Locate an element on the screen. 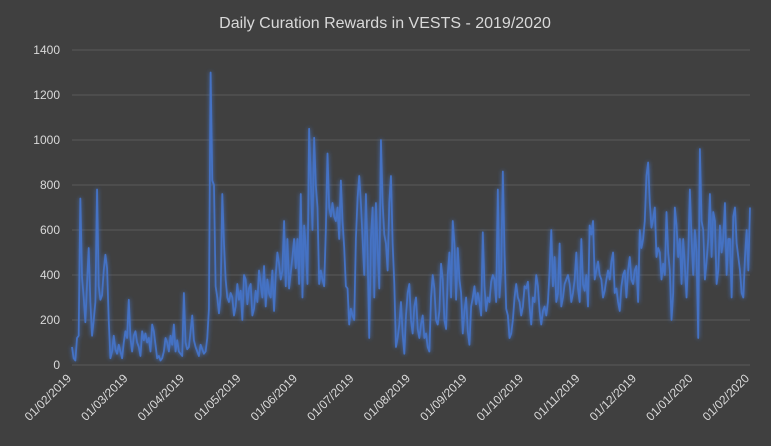  y-tick-label: 1200 is located at coordinates (46, 95).